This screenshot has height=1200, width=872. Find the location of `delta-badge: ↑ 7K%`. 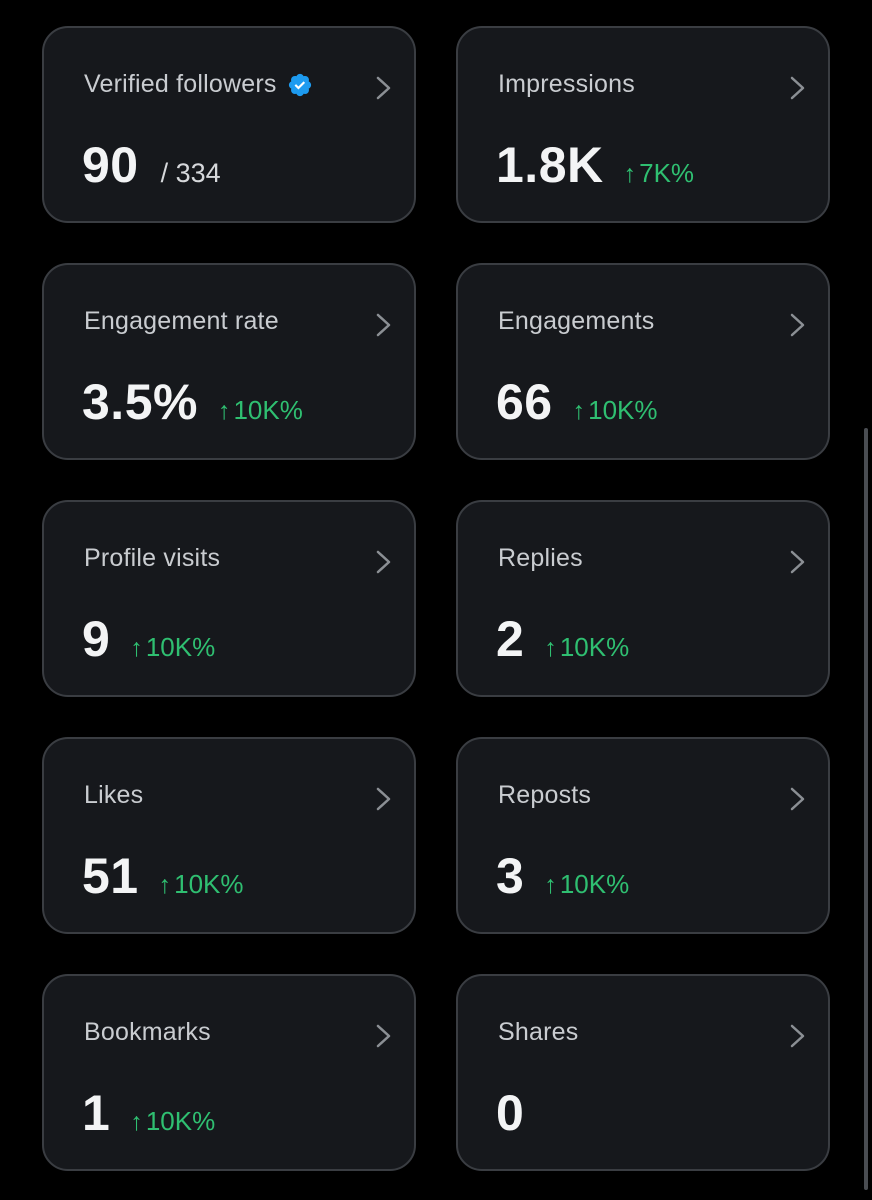

delta-badge: ↑ 7K% is located at coordinates (659, 173).